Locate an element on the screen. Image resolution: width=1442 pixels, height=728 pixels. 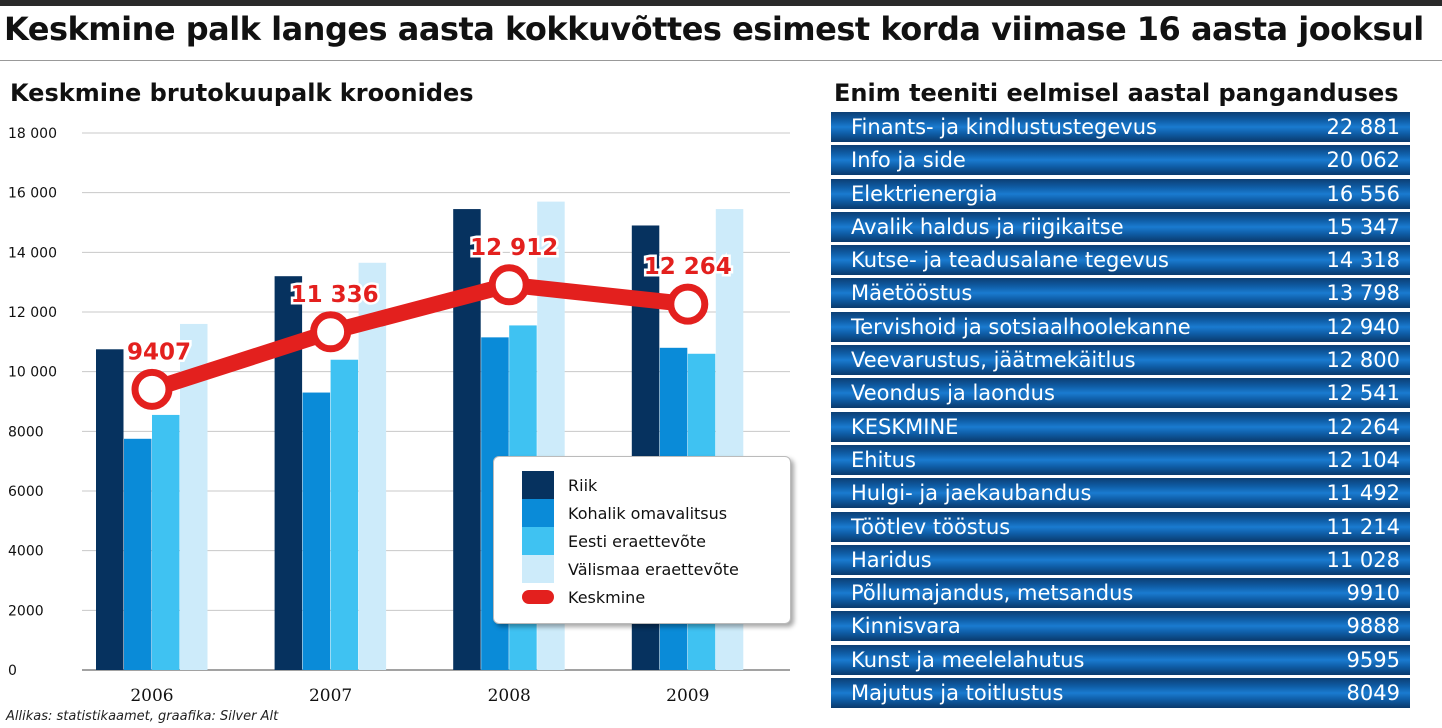
legend-item-eesti: Eesti eraettevõte is located at coordinates (614, 541).